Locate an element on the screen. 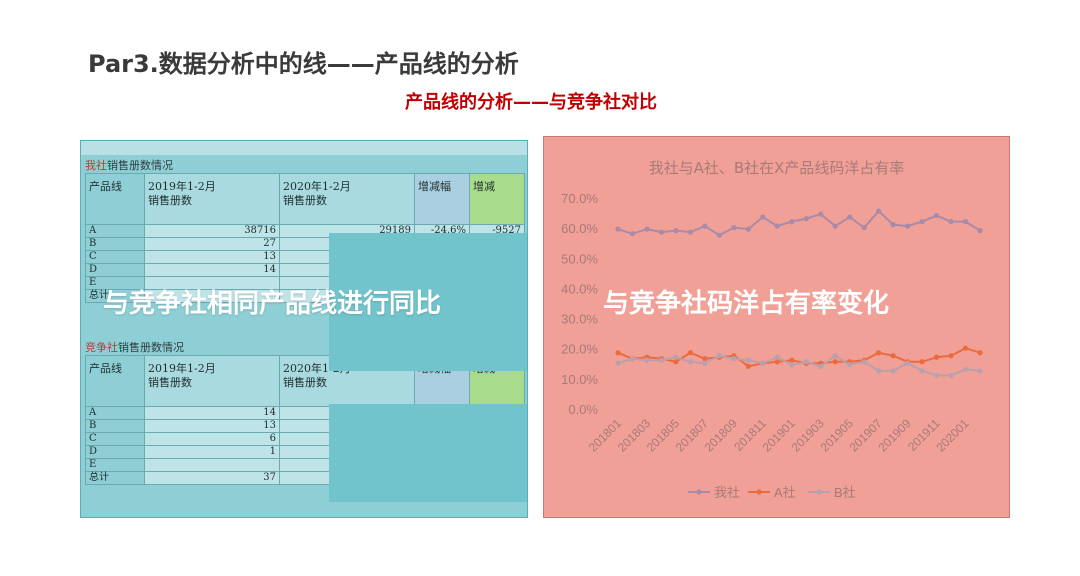 Image resolution: width=1080 pixels, height=576 pixels. left-overlay-caption: 与竞争社相同产品线进行同比 is located at coordinates (272, 304).